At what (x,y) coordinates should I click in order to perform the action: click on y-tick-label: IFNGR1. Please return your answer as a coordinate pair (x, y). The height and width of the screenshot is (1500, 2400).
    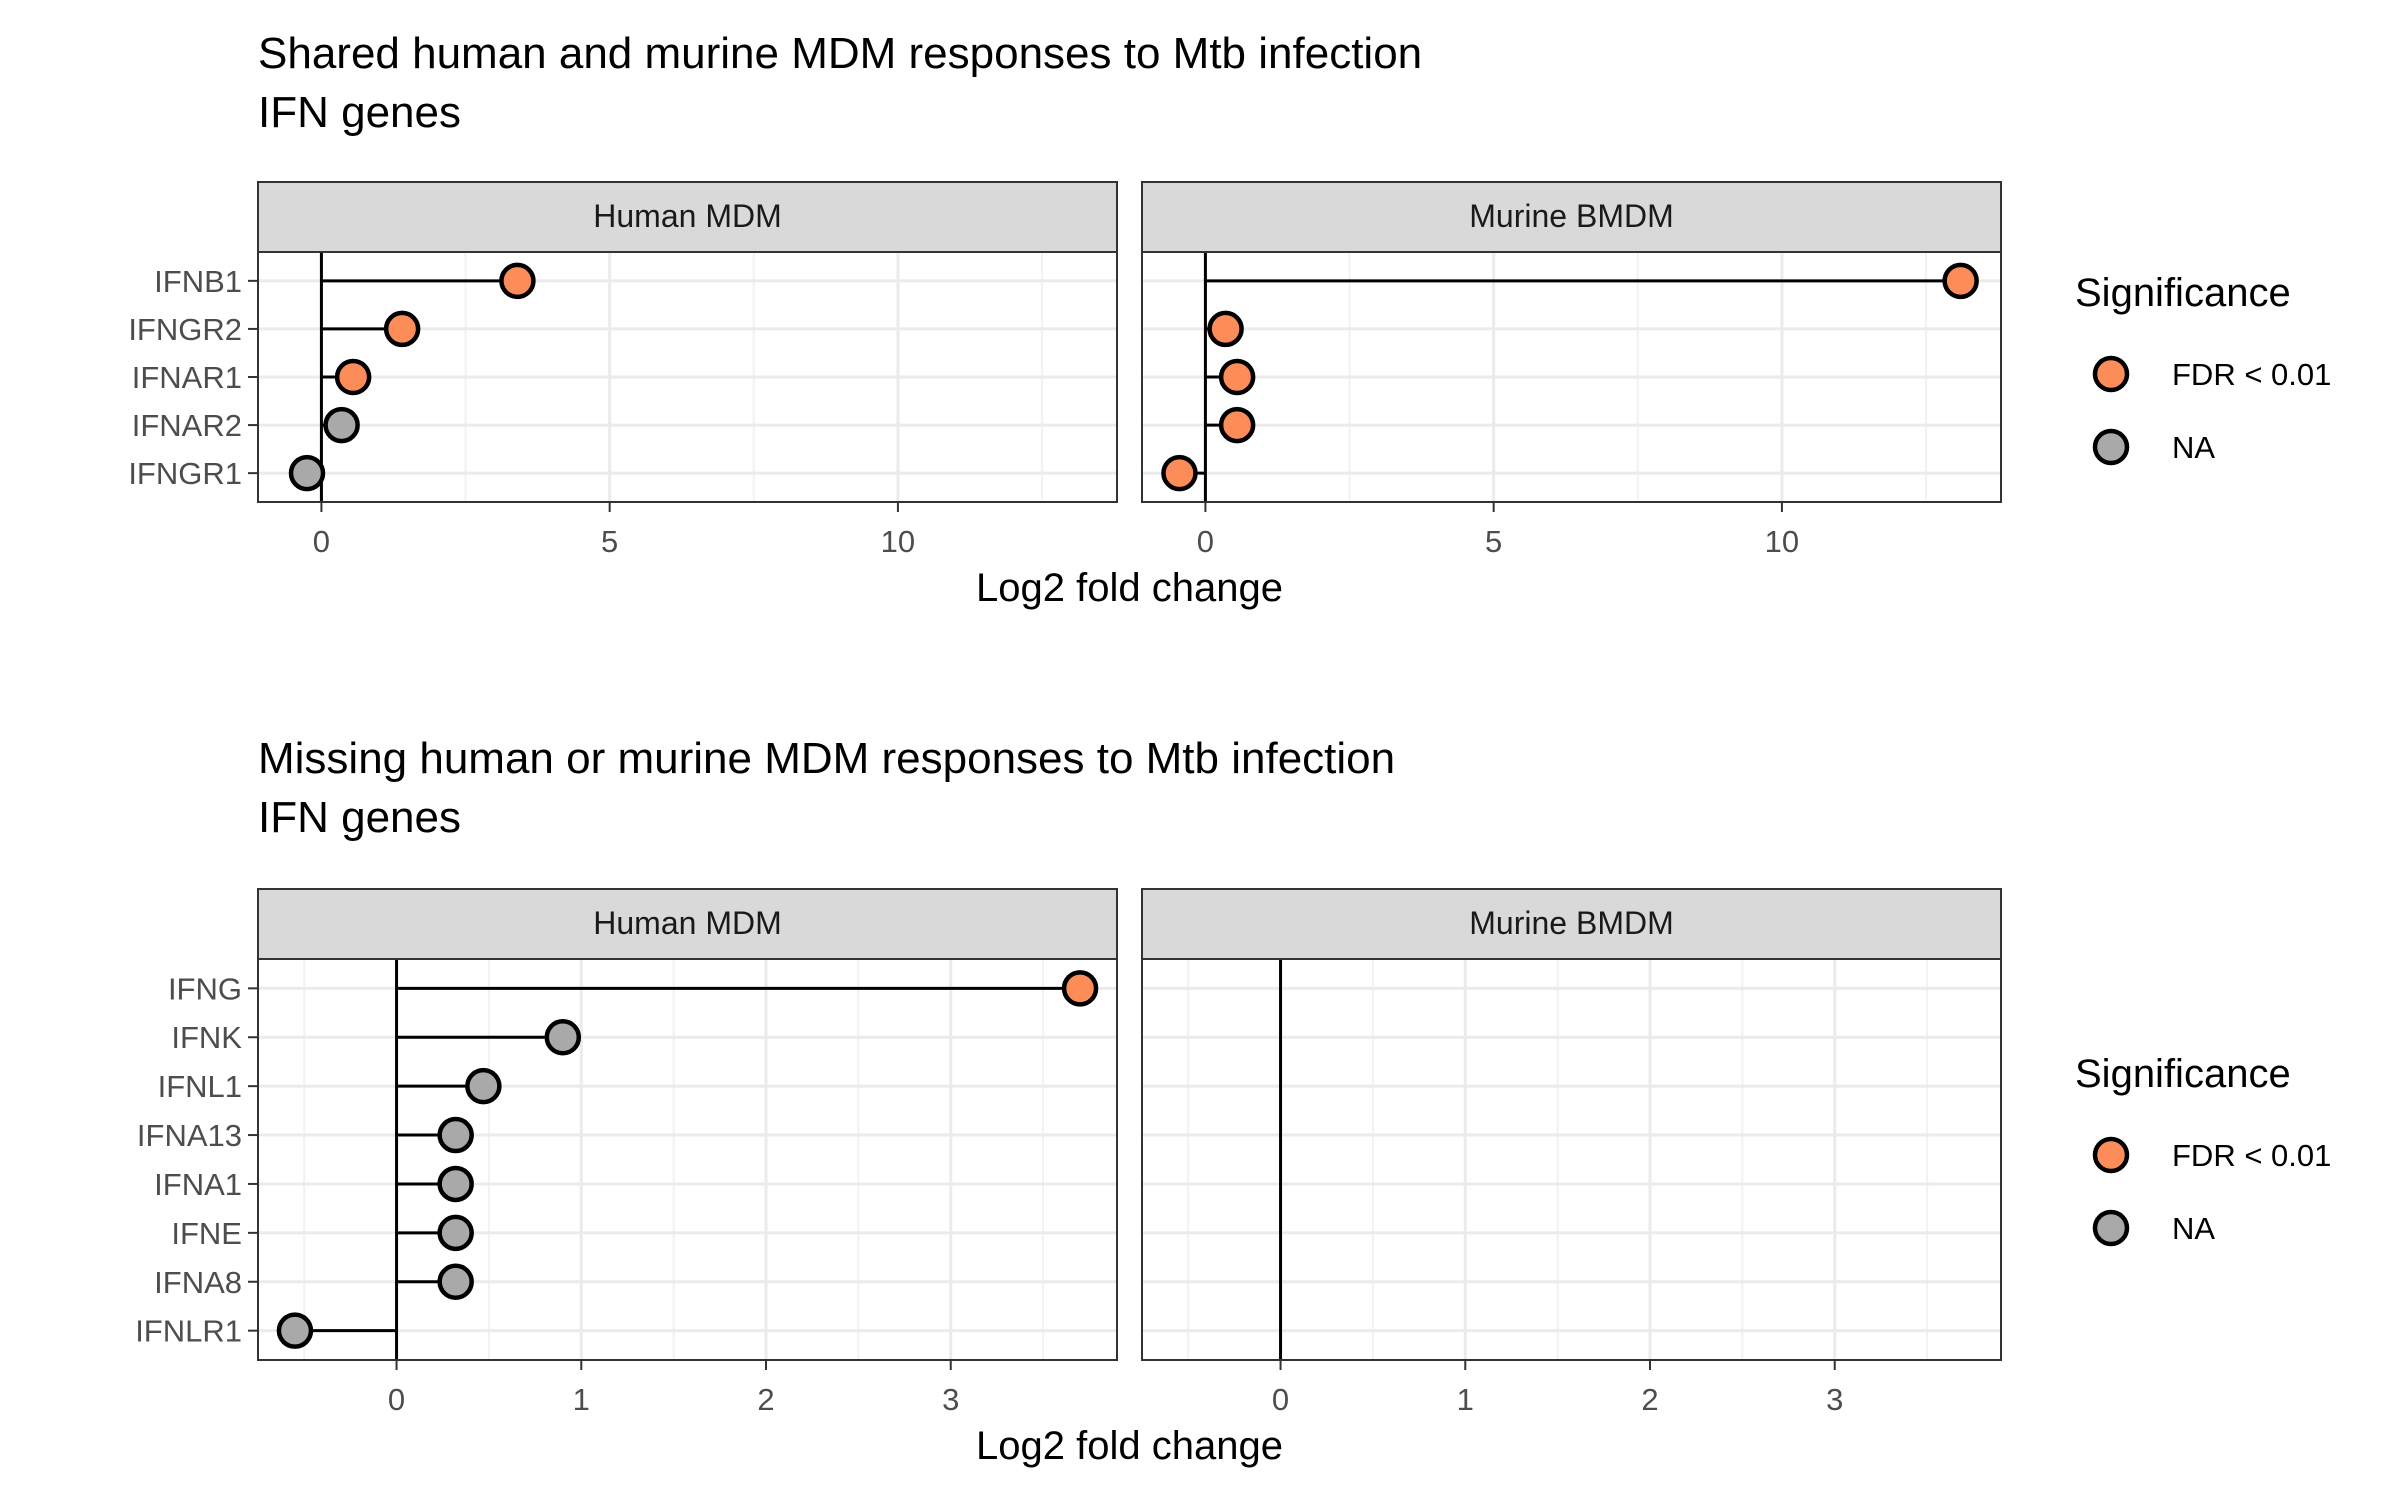
    Looking at the image, I should click on (185, 473).